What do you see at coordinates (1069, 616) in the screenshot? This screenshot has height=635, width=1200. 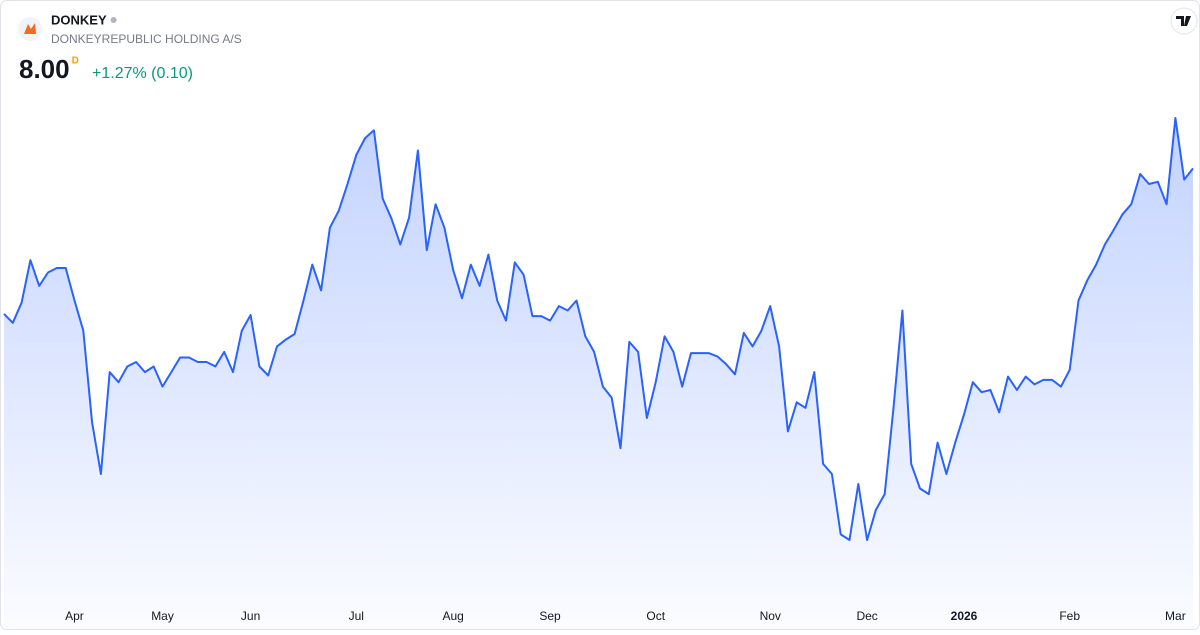 I see `x-tick-label: Feb` at bounding box center [1069, 616].